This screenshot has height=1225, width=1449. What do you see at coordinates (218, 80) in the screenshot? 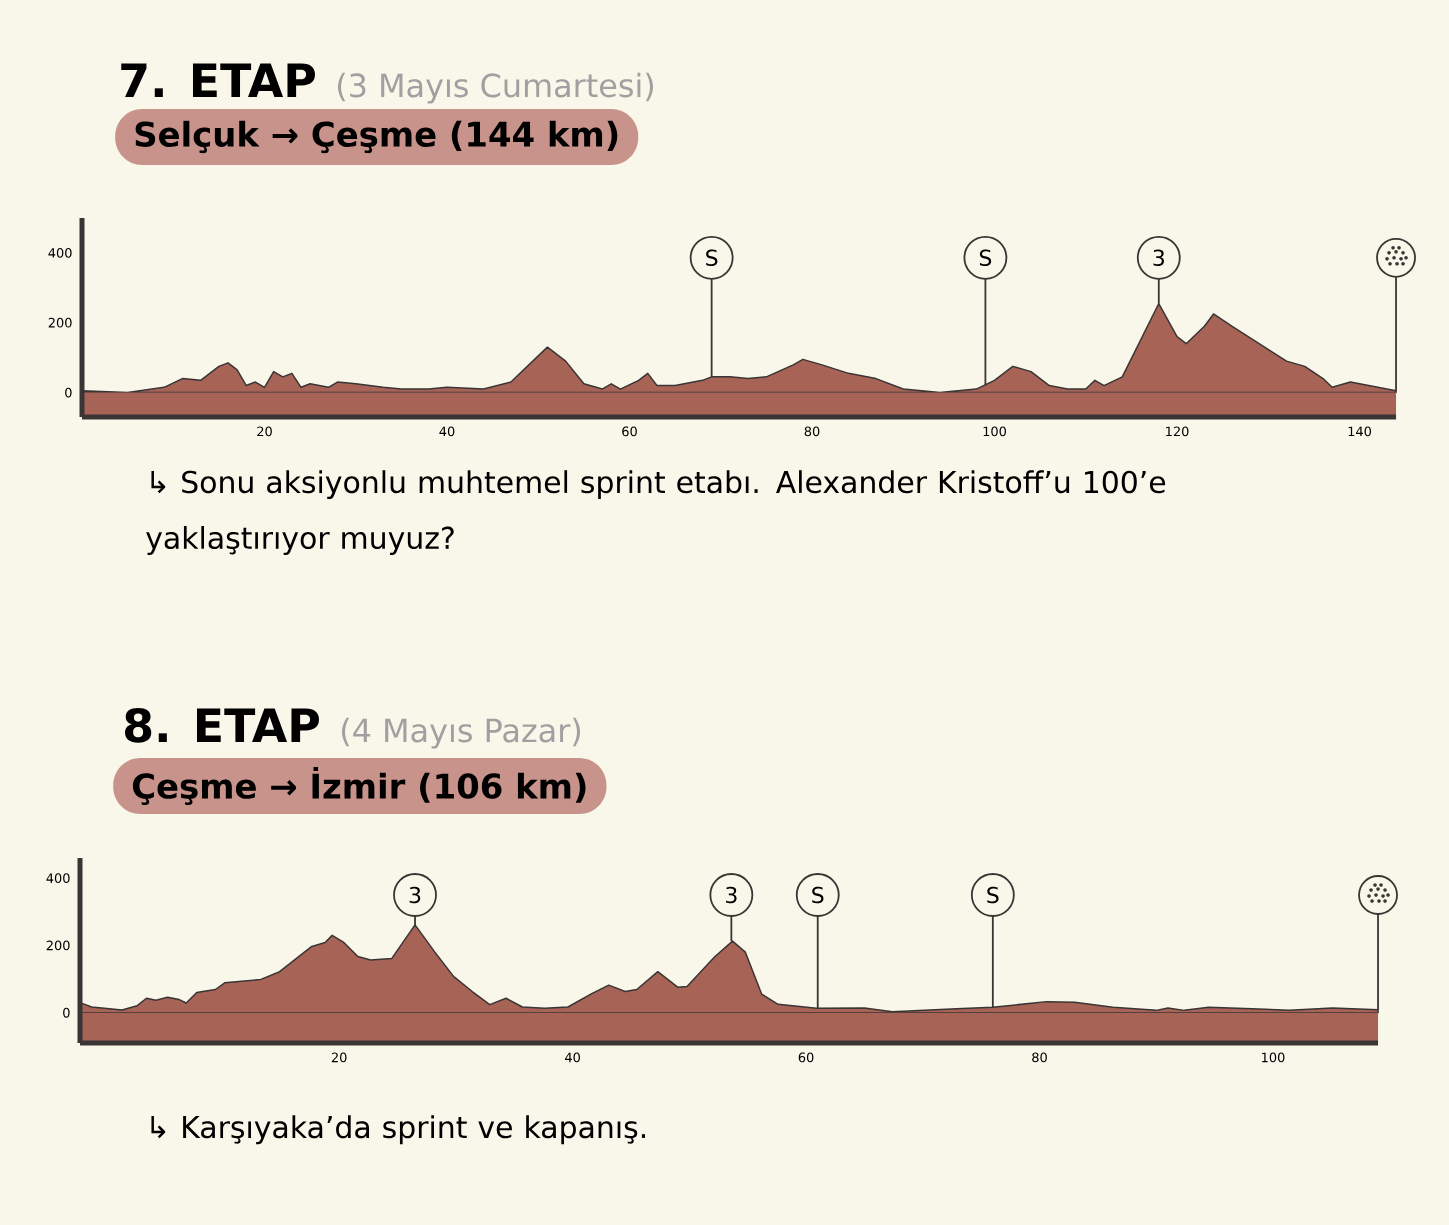
I see `chart-title: 7. ETAP` at bounding box center [218, 80].